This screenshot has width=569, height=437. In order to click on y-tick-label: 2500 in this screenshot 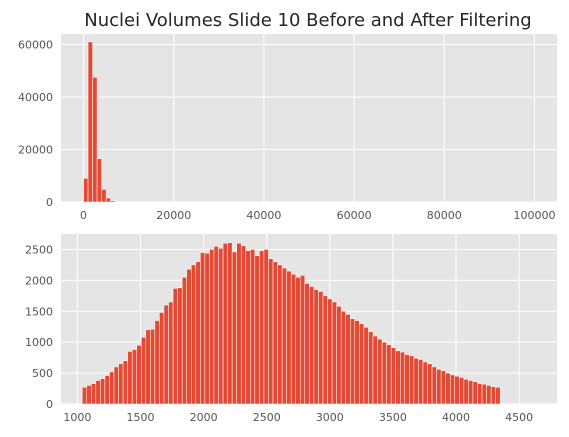, I will do `click(39, 249)`.